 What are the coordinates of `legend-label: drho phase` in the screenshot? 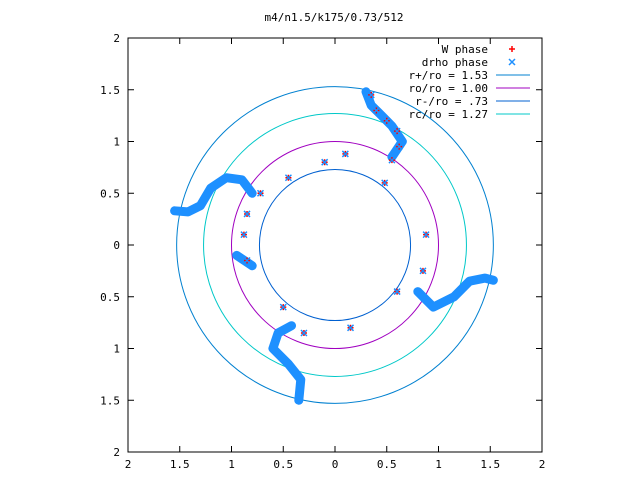 It's located at (455, 62).